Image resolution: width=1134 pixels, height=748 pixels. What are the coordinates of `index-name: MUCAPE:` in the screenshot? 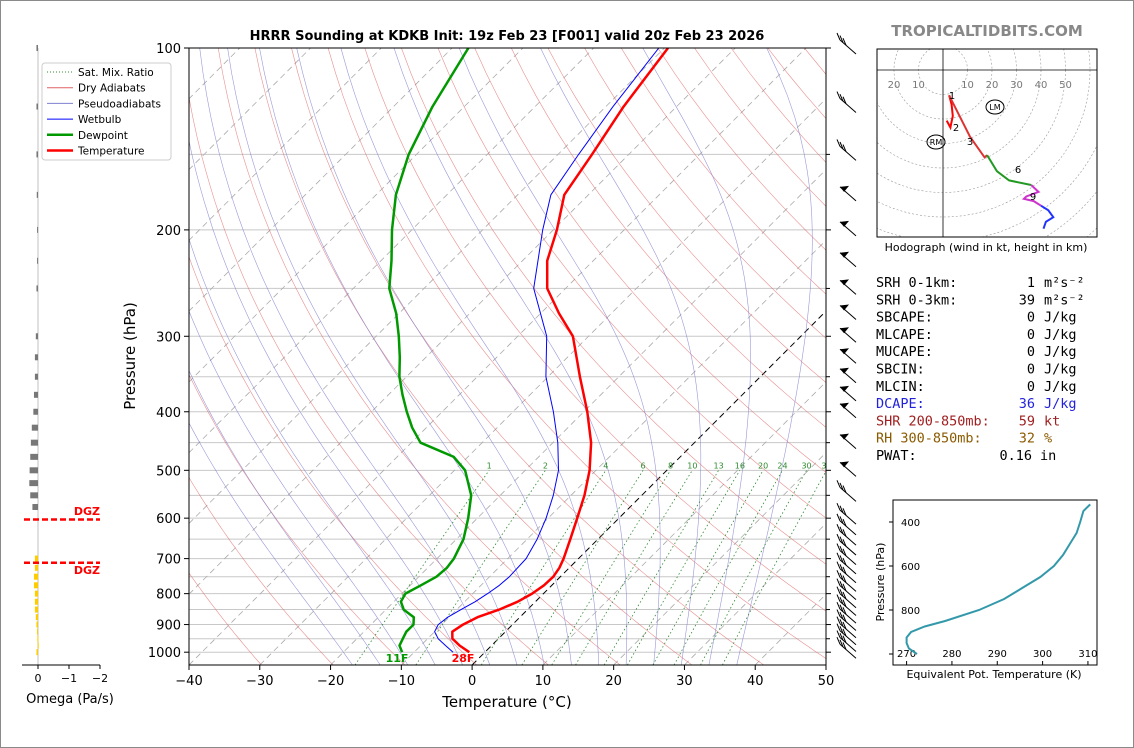 It's located at (904, 352).